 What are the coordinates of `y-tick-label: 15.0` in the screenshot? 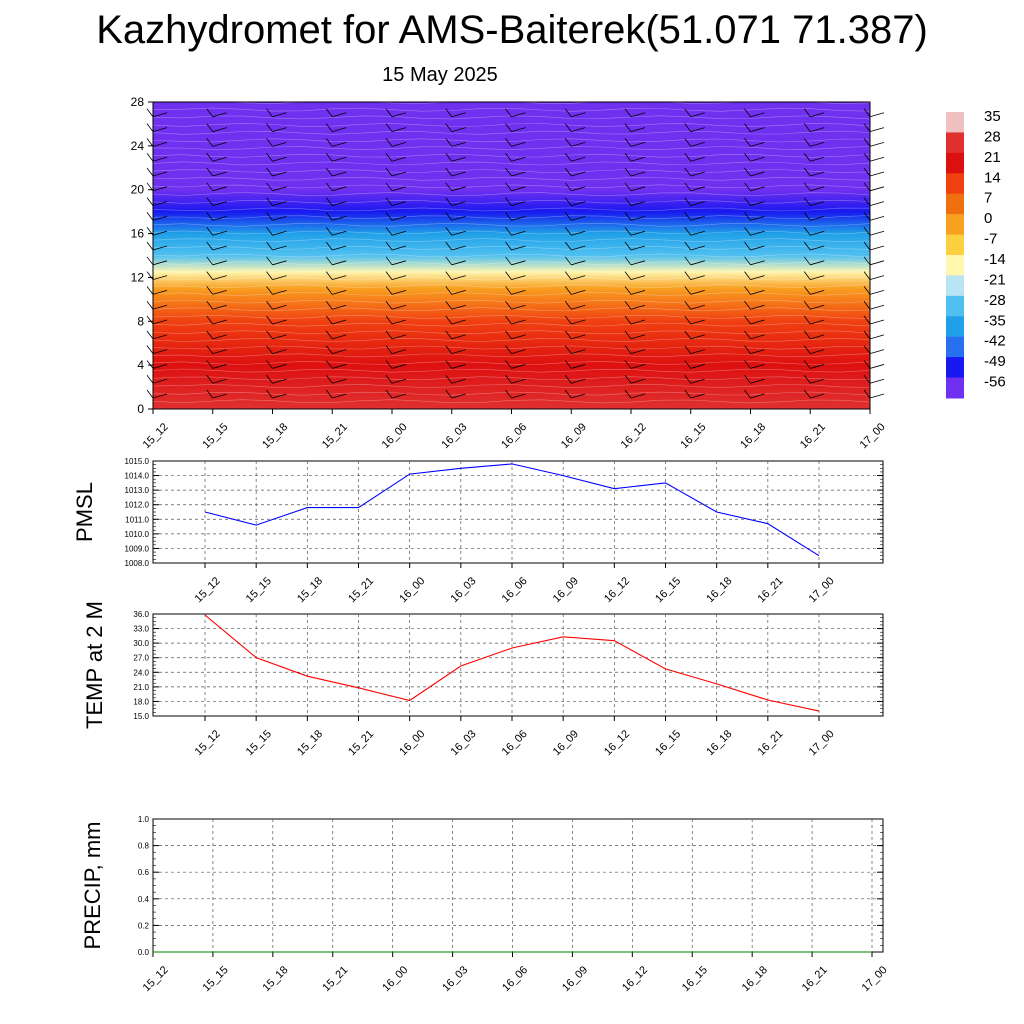 It's located at (141, 716).